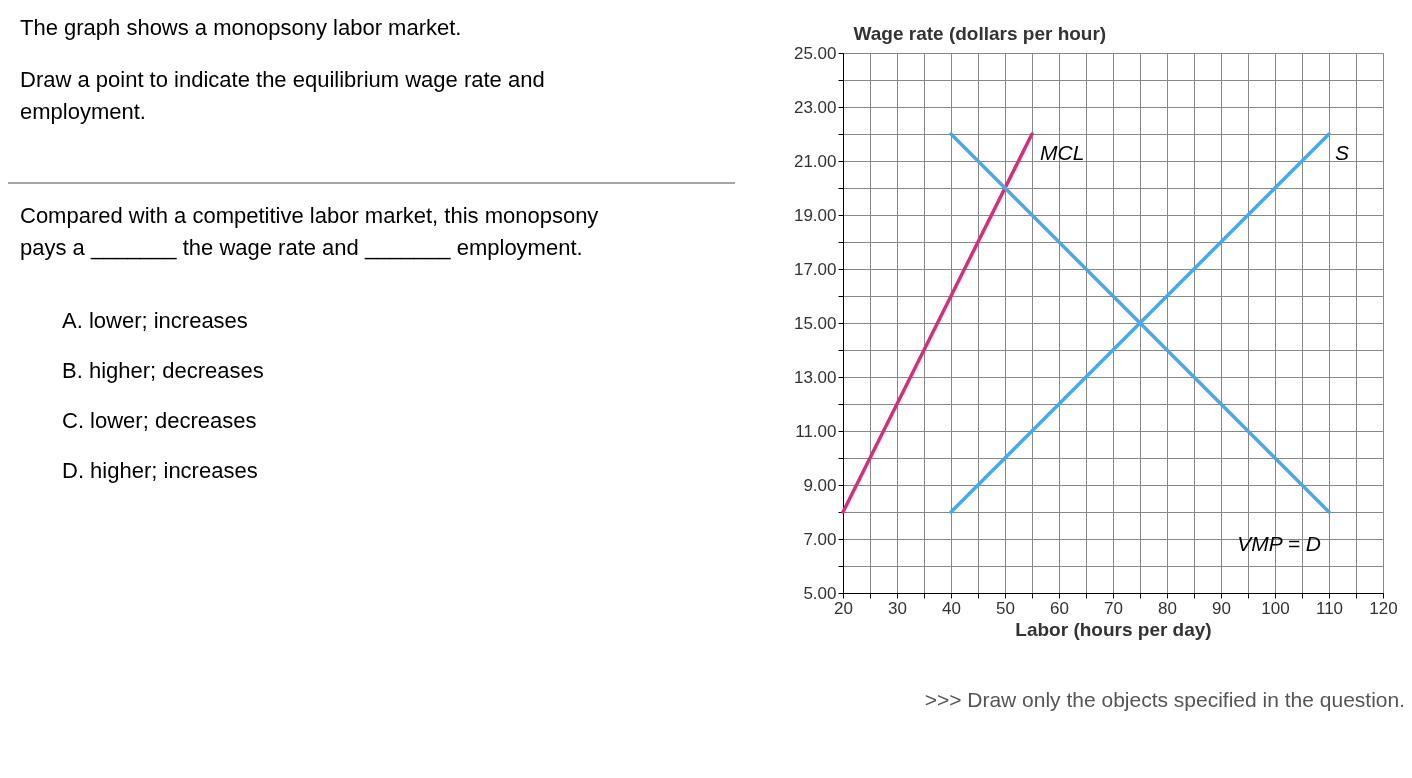  Describe the element at coordinates (1113, 629) in the screenshot. I see `x-axis-title: Labor (hours per day)` at that location.